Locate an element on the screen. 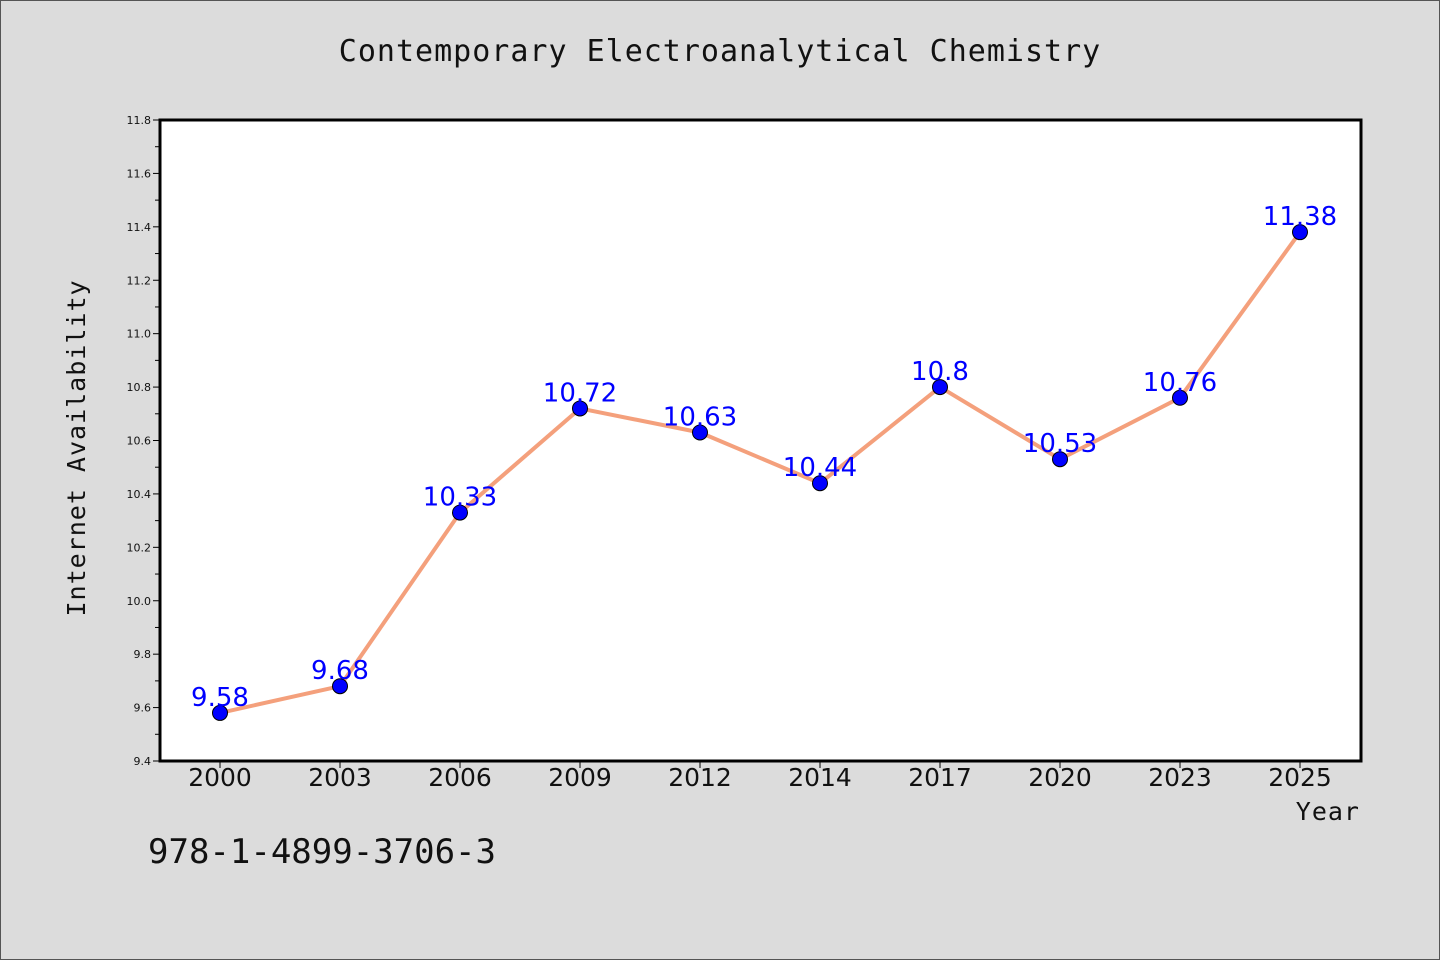 This screenshot has height=960, width=1440. x-tick-label: 2017 is located at coordinates (940, 777).